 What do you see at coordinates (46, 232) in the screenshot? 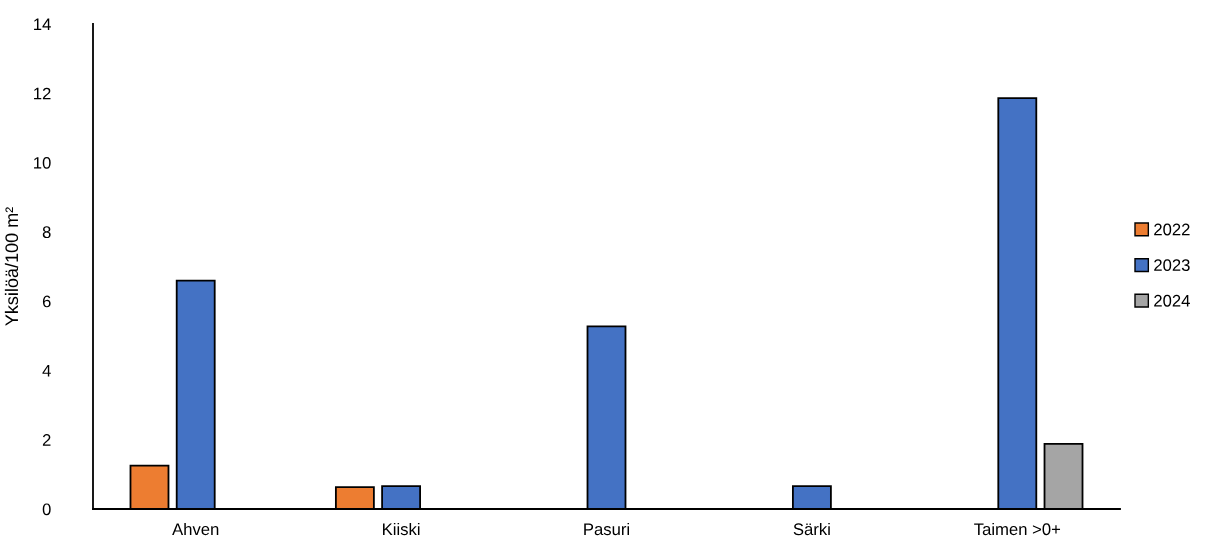
I see `y-tick-label: 8` at bounding box center [46, 232].